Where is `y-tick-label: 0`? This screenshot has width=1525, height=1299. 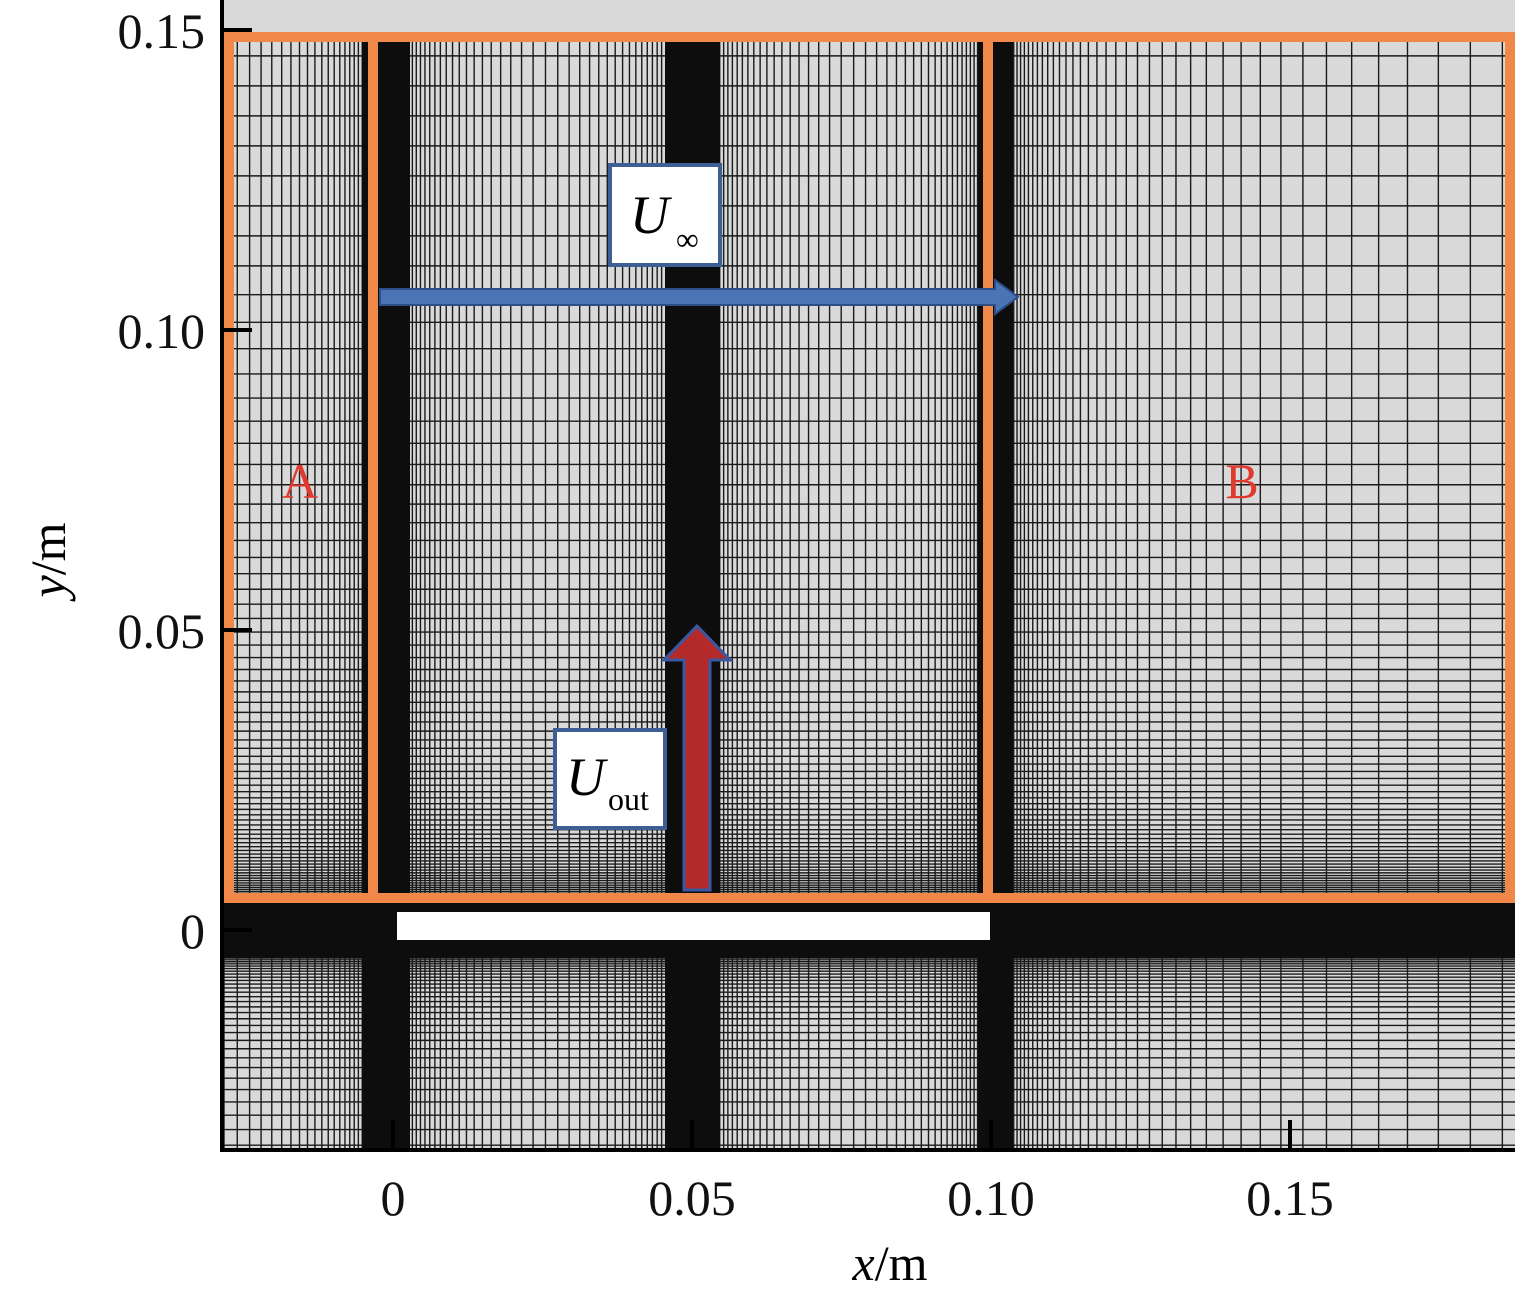
y-tick-label: 0 is located at coordinates (192, 931).